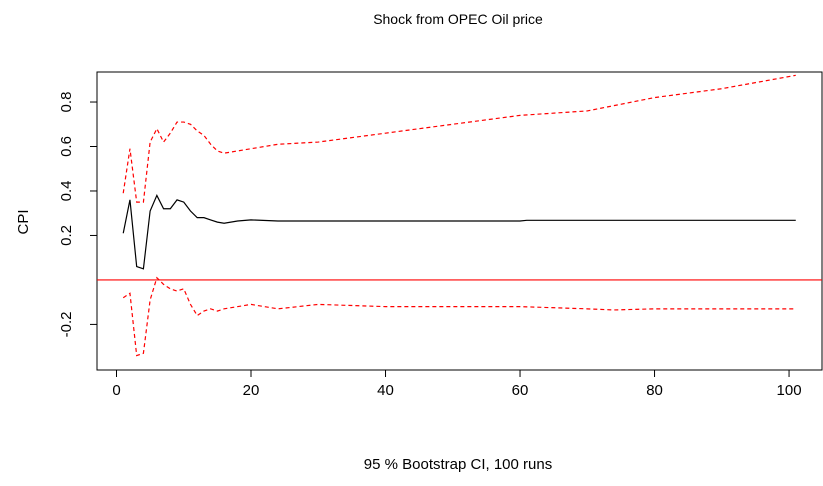 This screenshot has width=823, height=486. I want to click on y-tick-label: -0.2, so click(66, 324).